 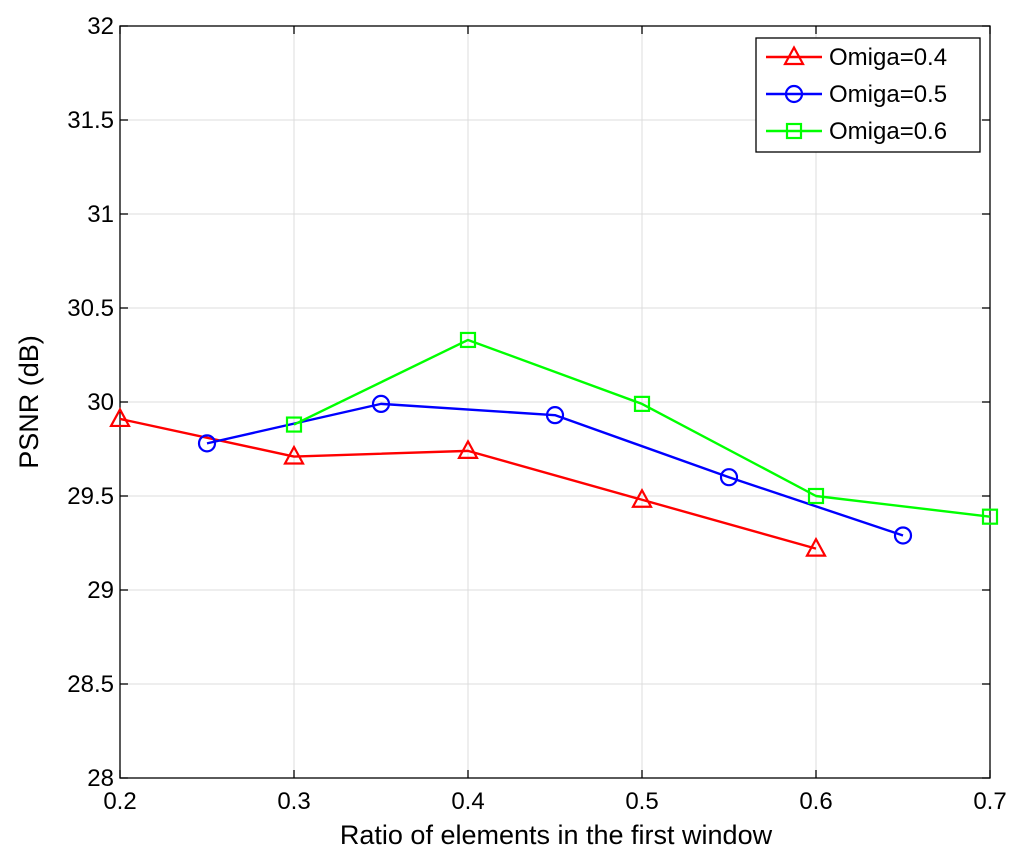 I want to click on legend-marker-square, so click(x=794, y=131).